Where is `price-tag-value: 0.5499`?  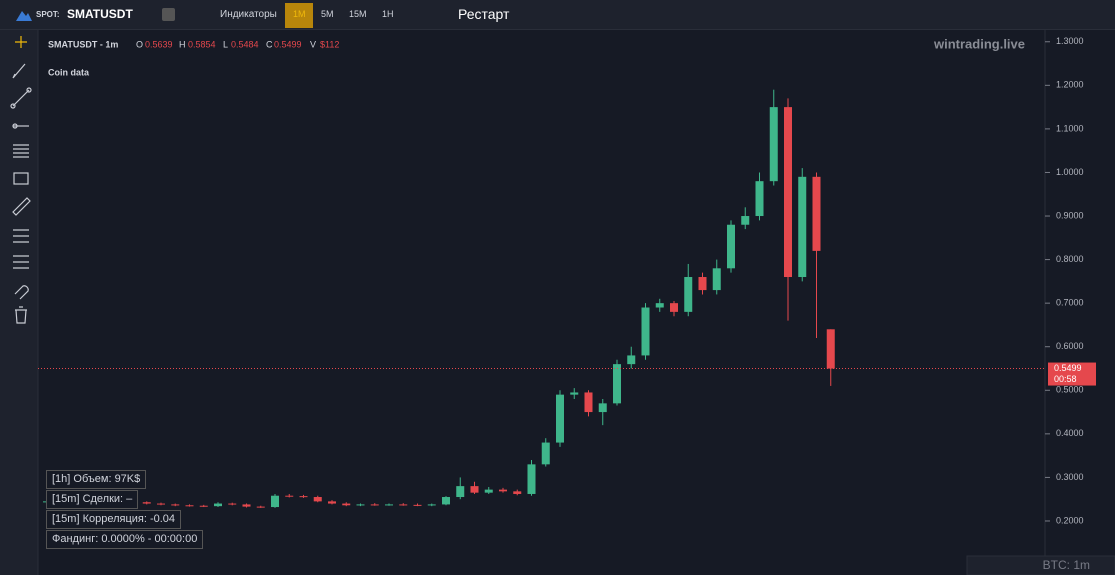 price-tag-value: 0.5499 is located at coordinates (1068, 368).